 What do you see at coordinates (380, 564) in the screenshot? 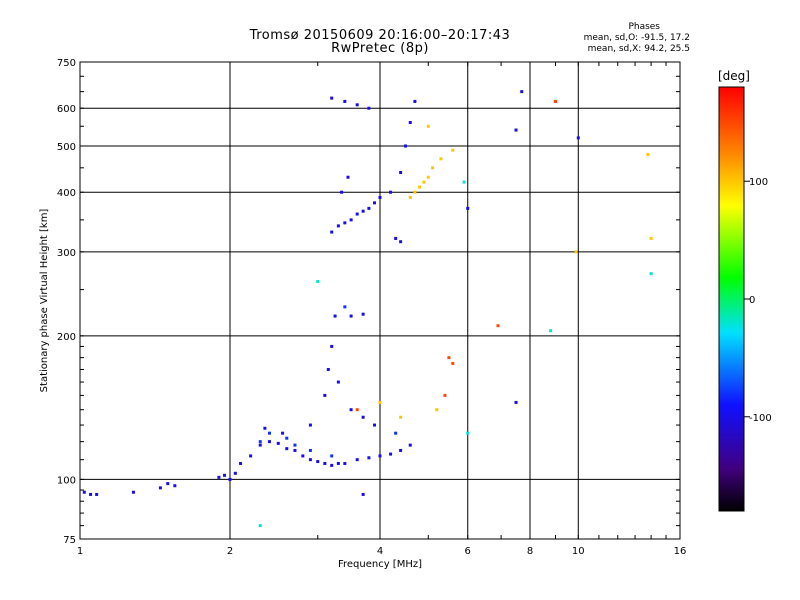
I see `x-axis-label: Frequency [MHz]` at bounding box center [380, 564].